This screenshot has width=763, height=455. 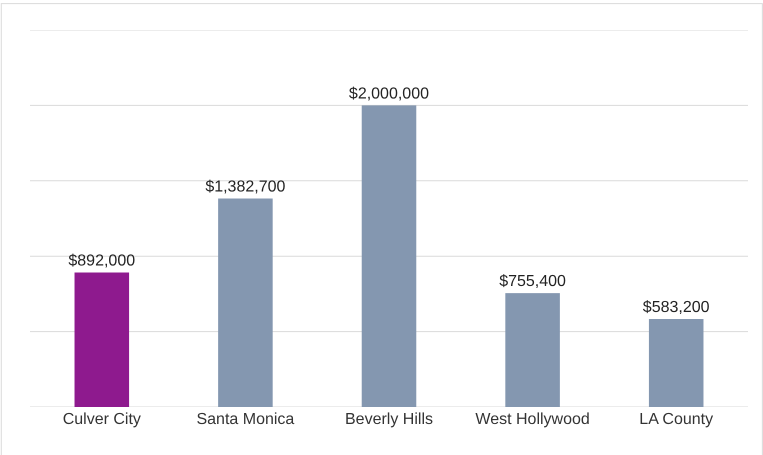 What do you see at coordinates (245, 187) in the screenshot?
I see `data-label: $1,382,700` at bounding box center [245, 187].